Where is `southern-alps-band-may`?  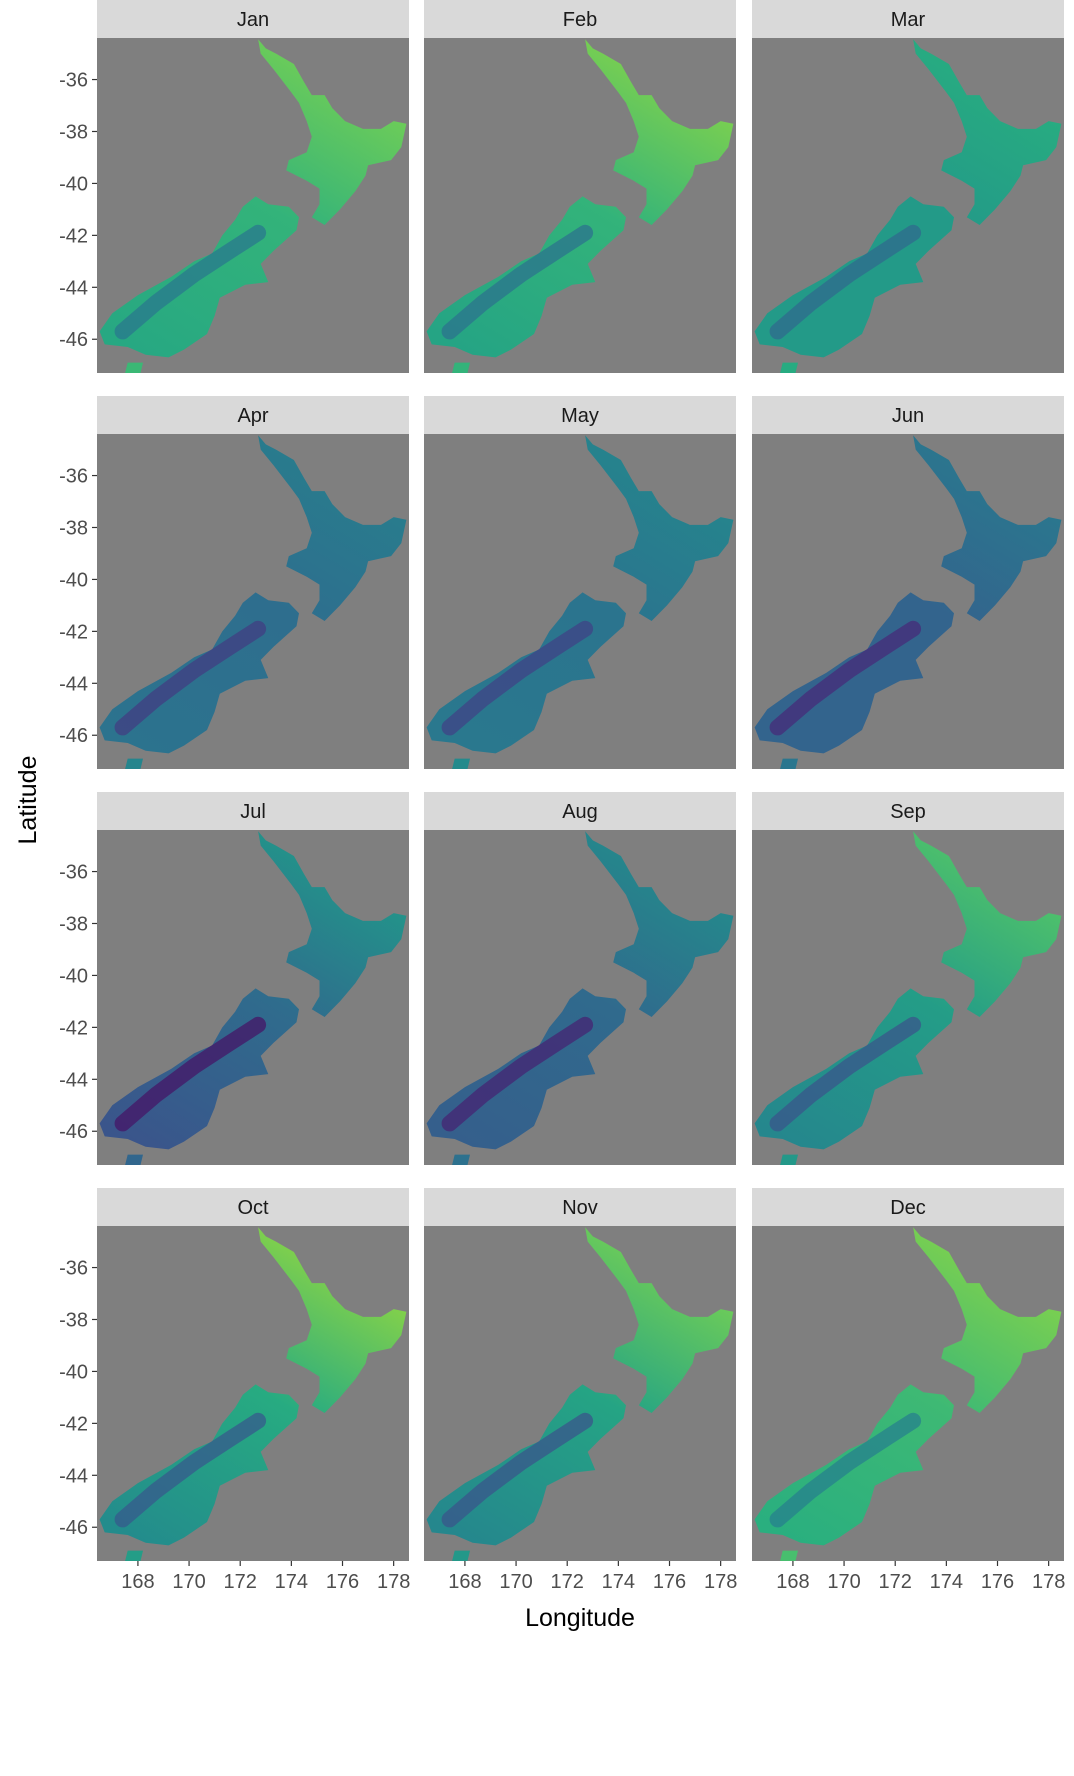
southern-alps-band-may is located at coordinates (517, 678).